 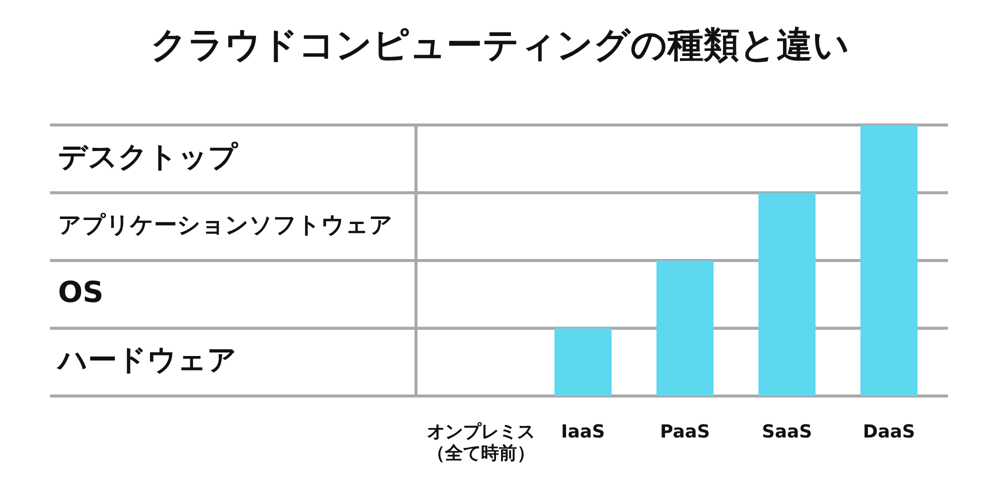 I want to click on x-tick-label: IaaS, so click(x=583, y=431).